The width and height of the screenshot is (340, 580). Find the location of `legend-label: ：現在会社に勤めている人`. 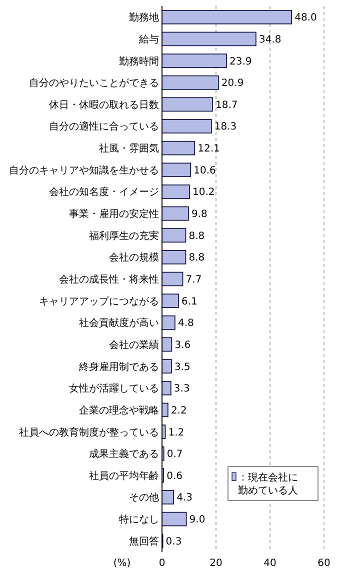

legend-label: ：現在会社に勤めている人 is located at coordinates (268, 484).